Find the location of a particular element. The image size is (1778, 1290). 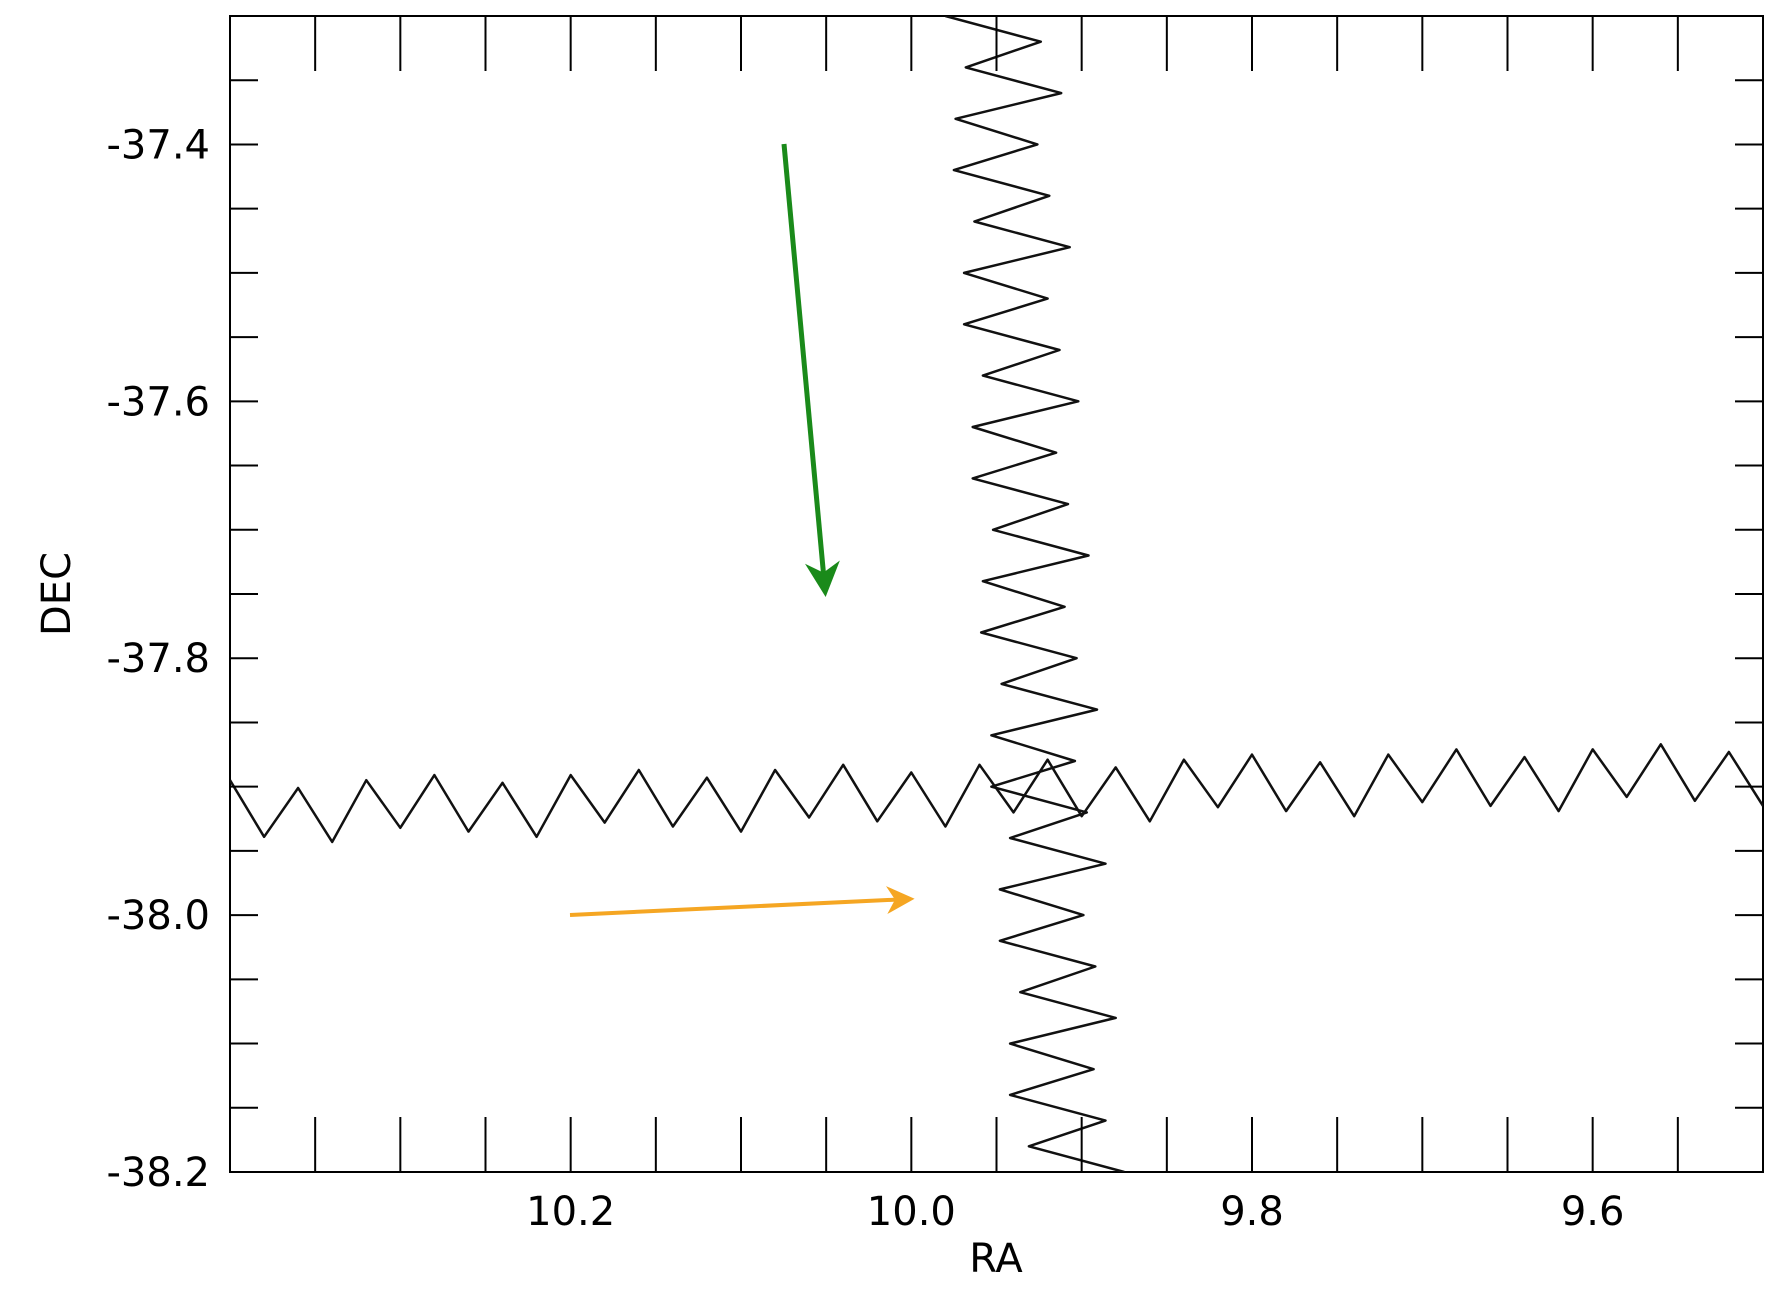

x-tick-label: 10.2 is located at coordinates (570, 1212).